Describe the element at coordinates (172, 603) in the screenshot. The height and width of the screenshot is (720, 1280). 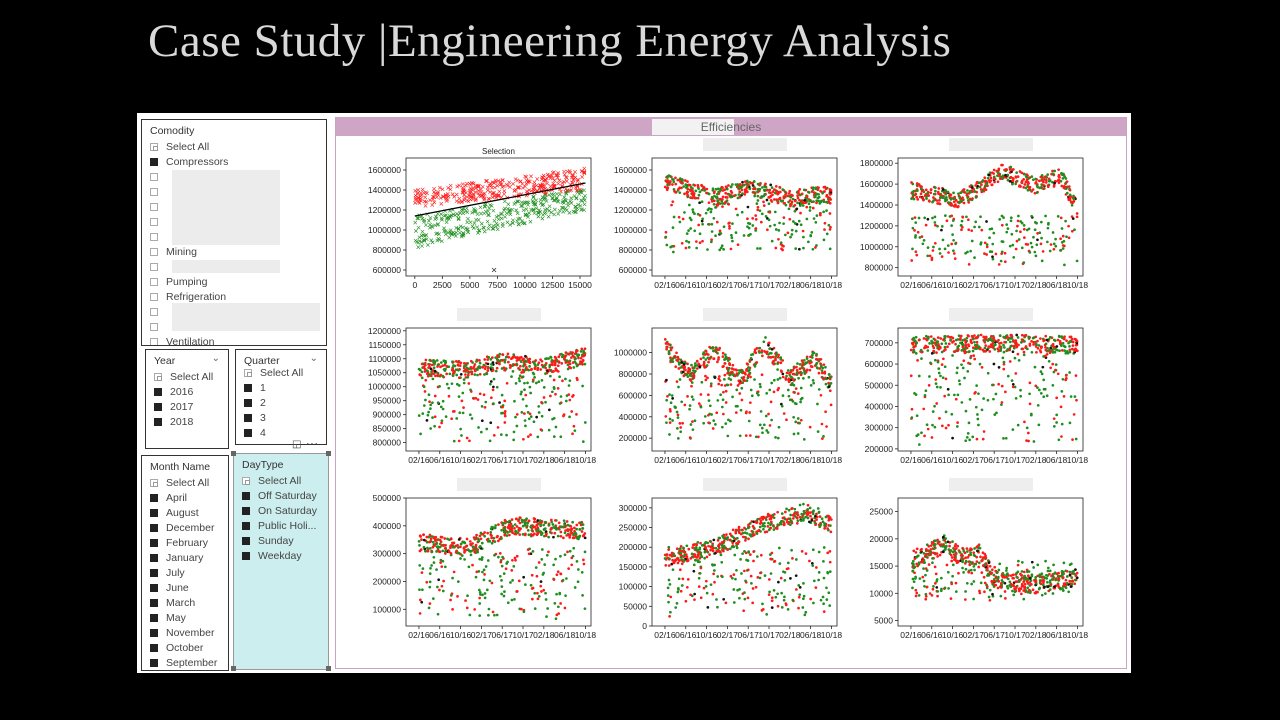
I see `month-item: March` at that location.